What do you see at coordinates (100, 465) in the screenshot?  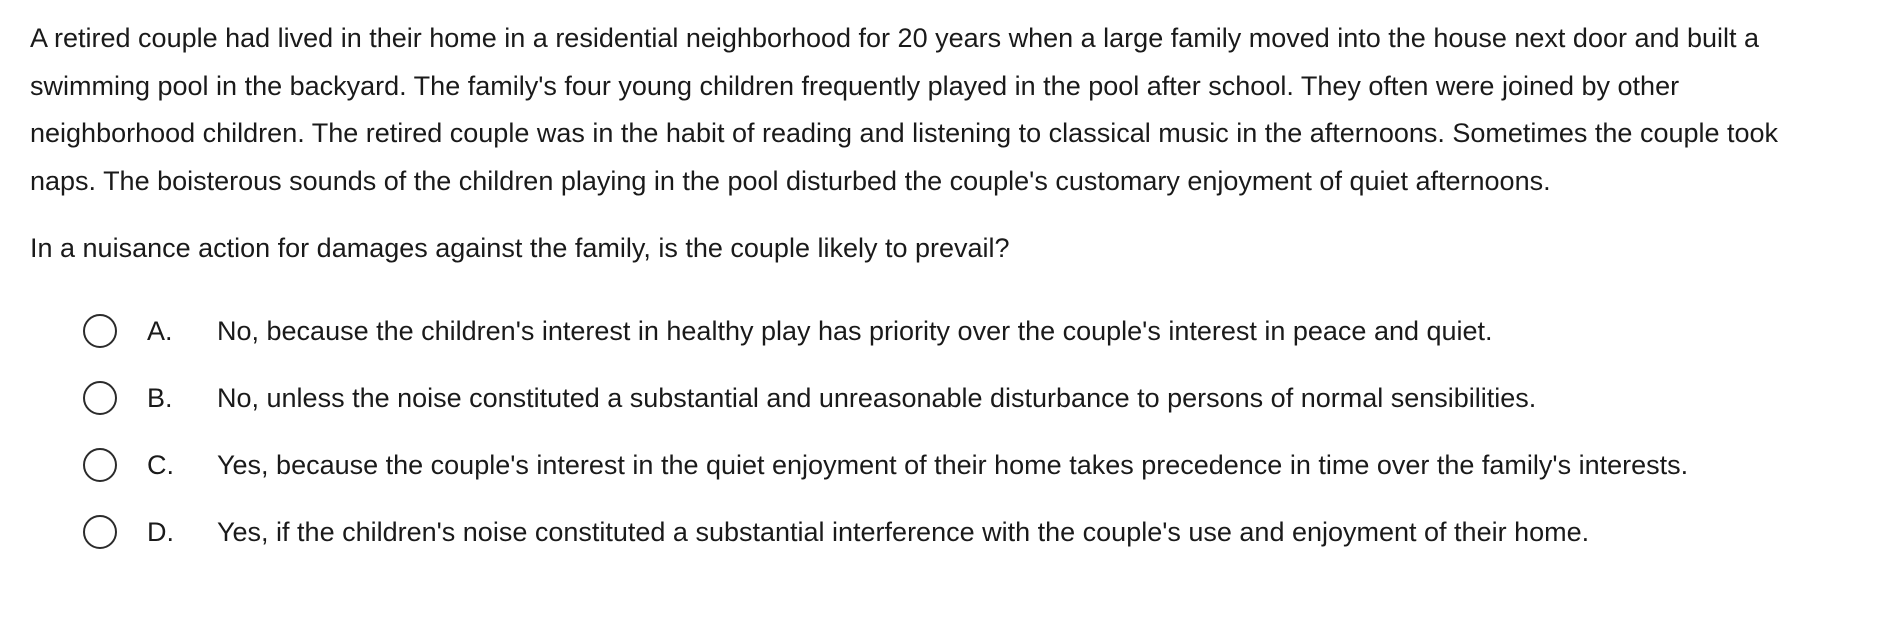 I see `radio-button-c` at bounding box center [100, 465].